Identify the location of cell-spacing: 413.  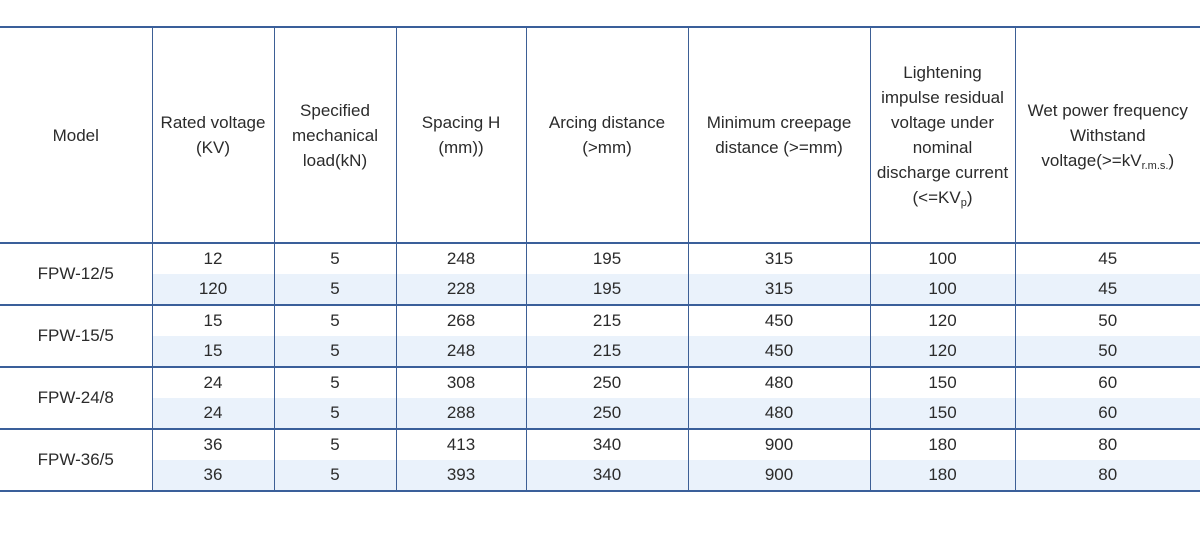
(461, 444).